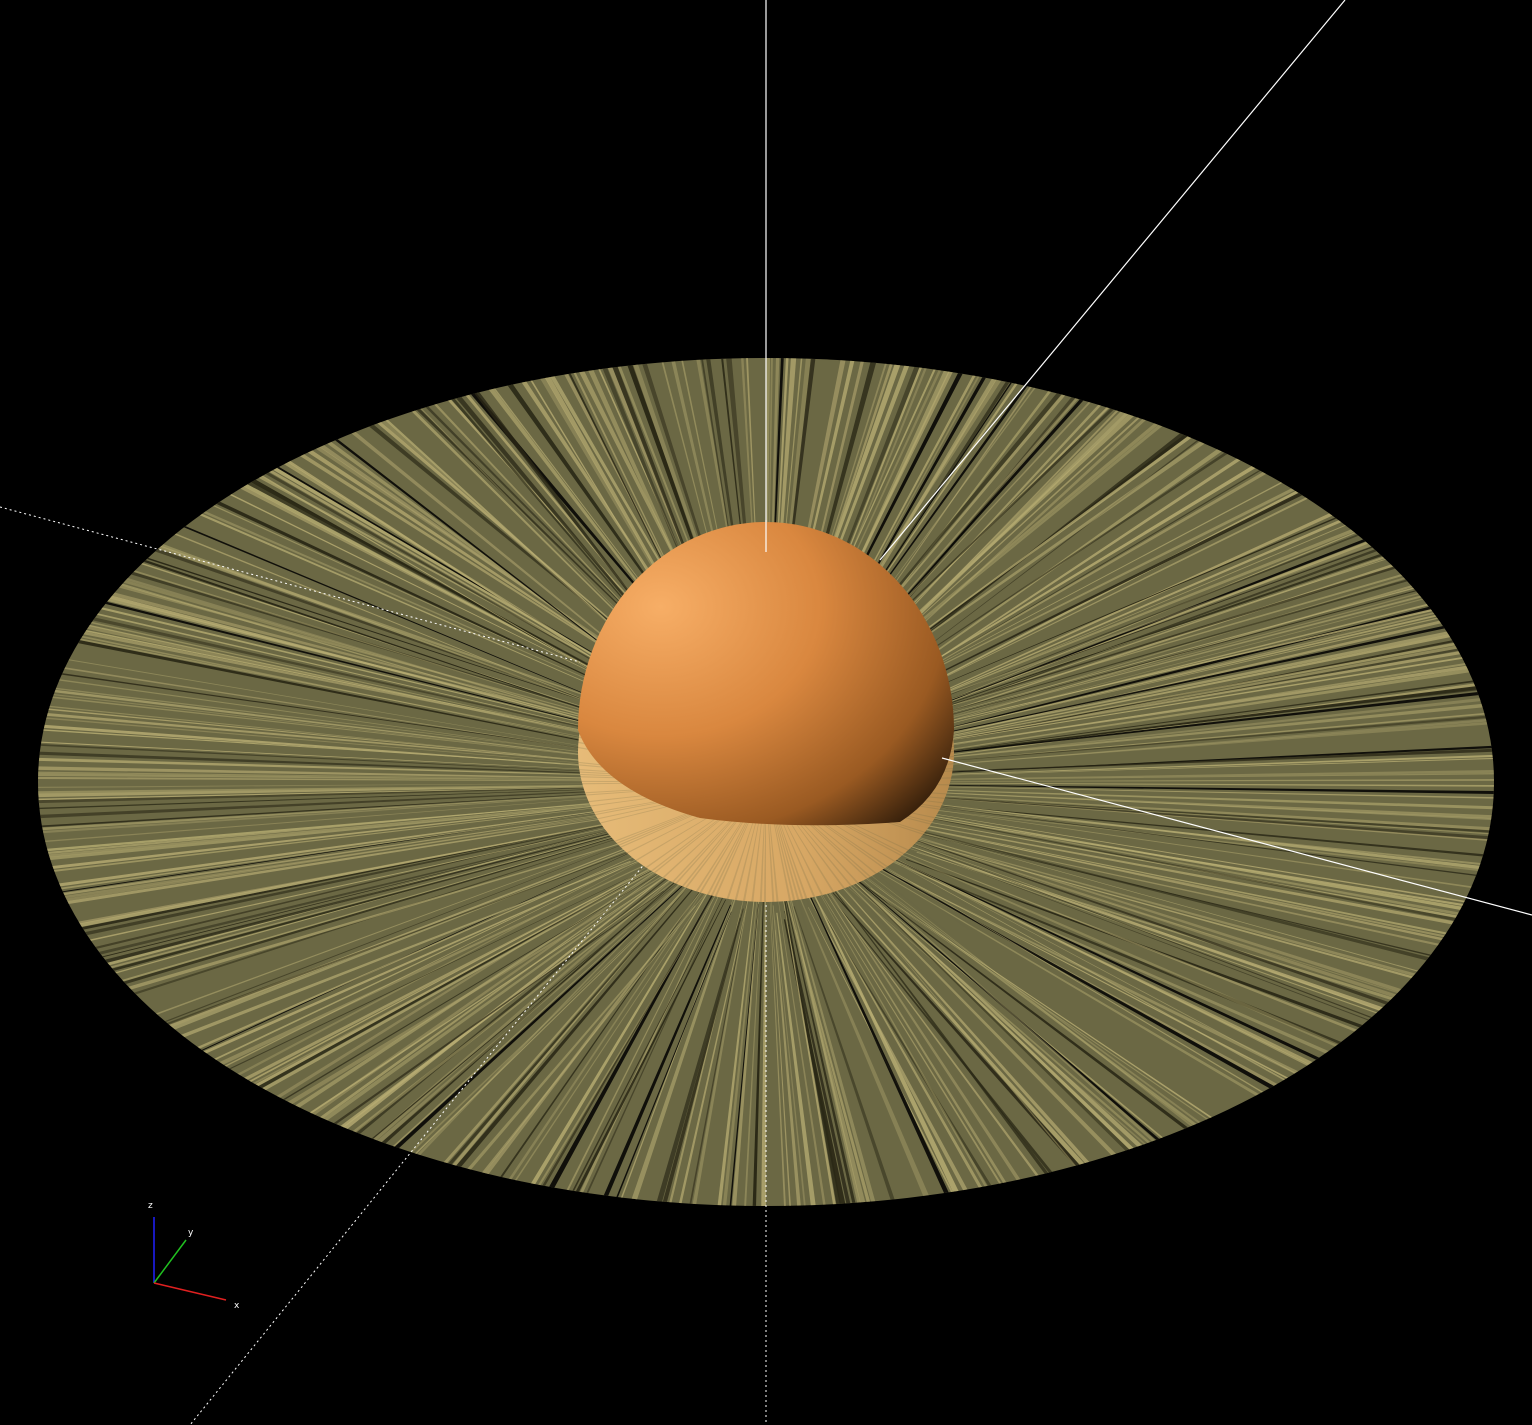 This screenshot has height=1425, width=1532. Describe the element at coordinates (190, 1291) in the screenshot. I see `gizmo-x-axis` at that location.